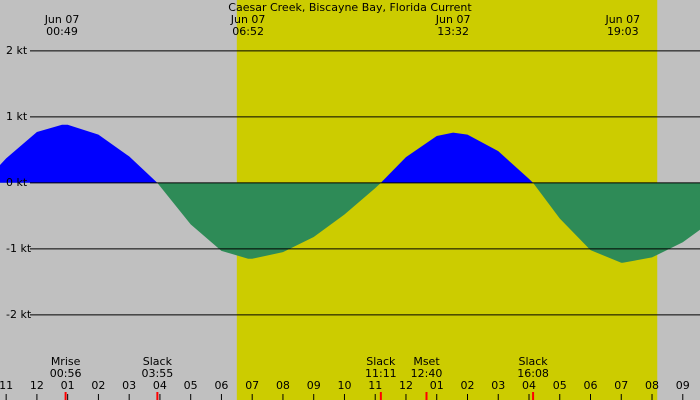  What do you see at coordinates (17, 50) in the screenshot?
I see `y-tick-label: 2 kt` at bounding box center [17, 50].